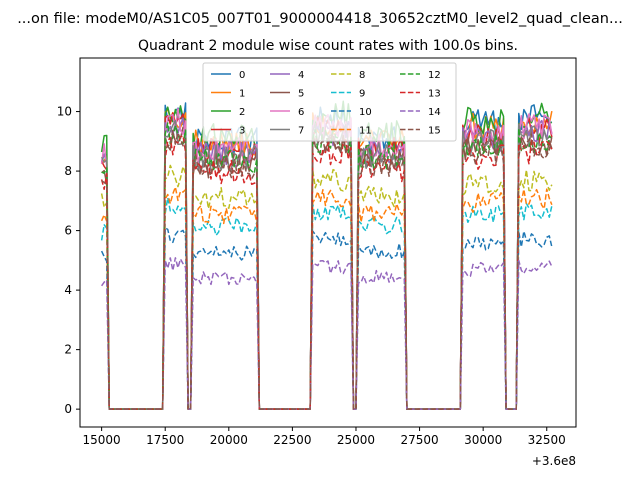 The height and width of the screenshot is (480, 640). I want to click on legend-label-4: 4, so click(301, 75).